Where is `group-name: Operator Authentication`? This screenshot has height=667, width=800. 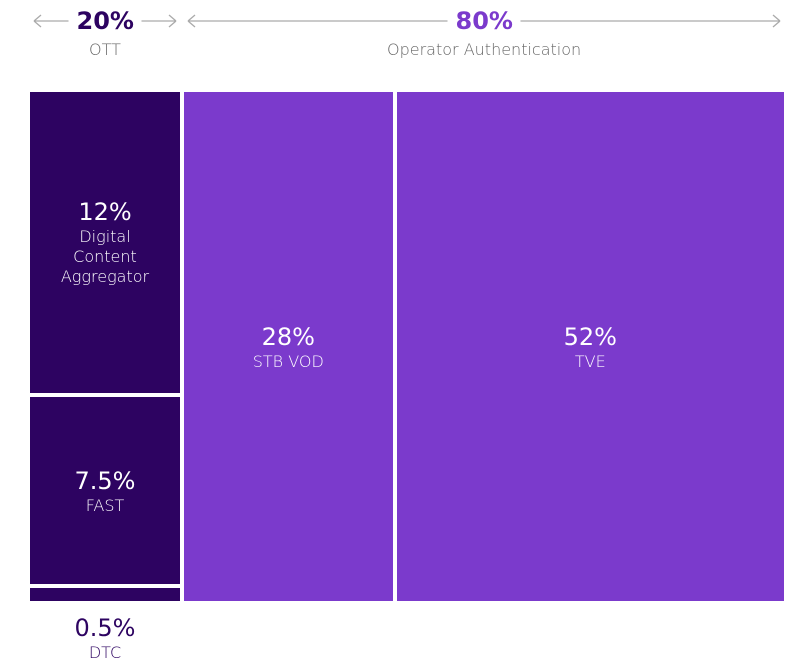 group-name: Operator Authentication is located at coordinates (484, 49).